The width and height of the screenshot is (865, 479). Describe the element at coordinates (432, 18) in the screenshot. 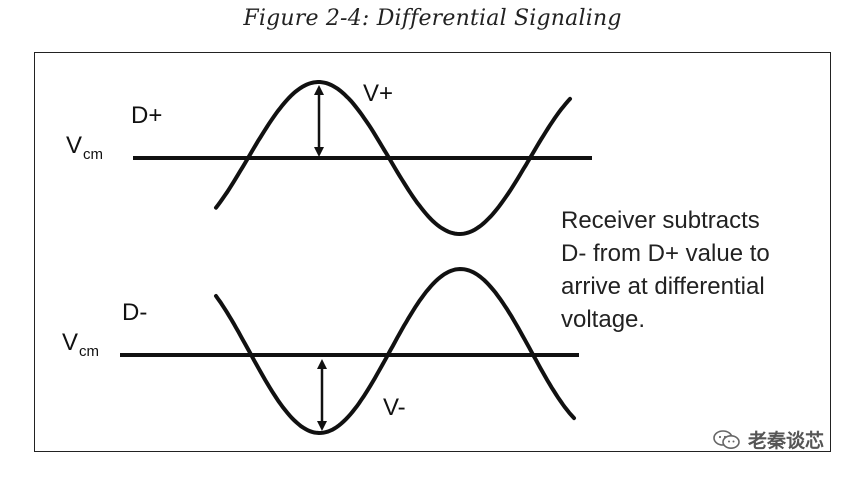

I see `figure-title: Figure 2-4: Differential Signaling` at that location.